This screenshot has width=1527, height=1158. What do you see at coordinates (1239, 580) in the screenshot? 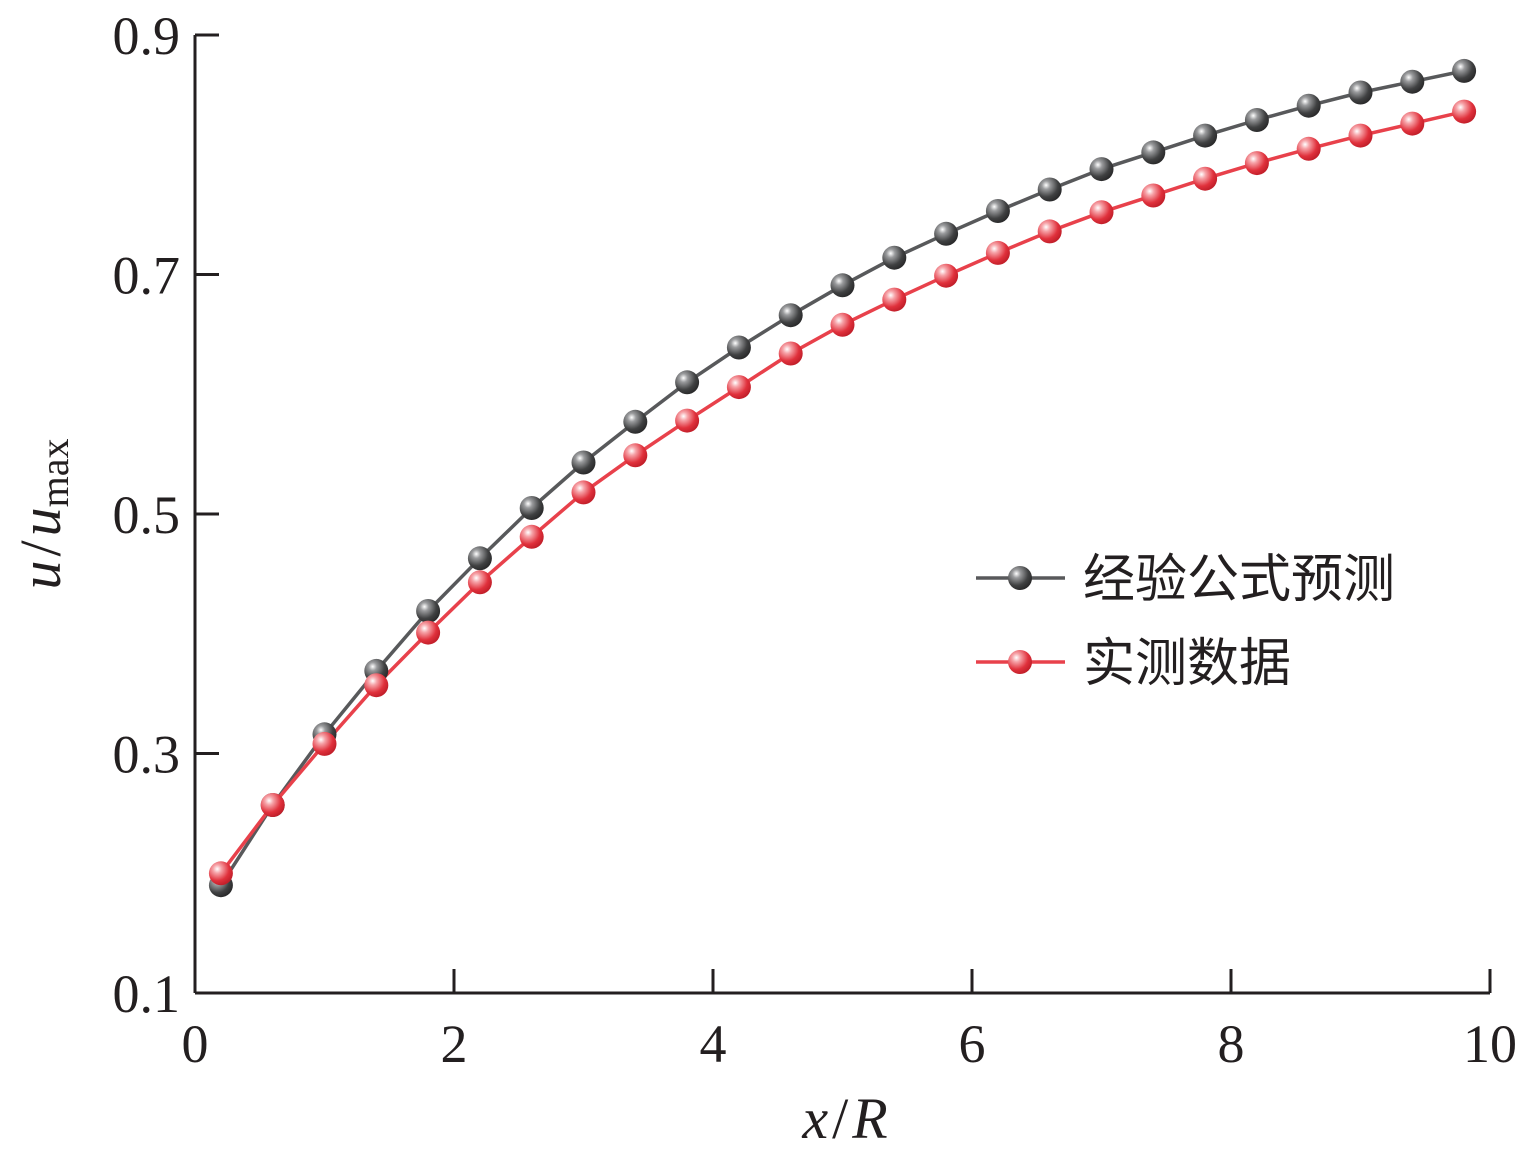
I see `legend-label-0: 经验公式预测` at bounding box center [1239, 580].